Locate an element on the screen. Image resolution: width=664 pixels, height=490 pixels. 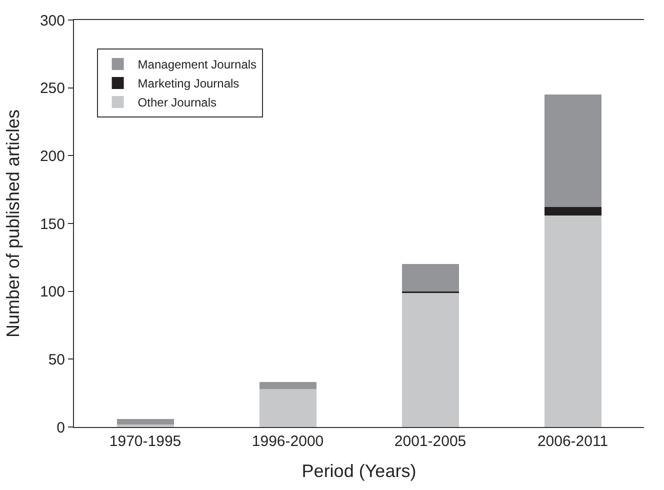
x-axis-title: Period (Years) is located at coordinates (359, 471).